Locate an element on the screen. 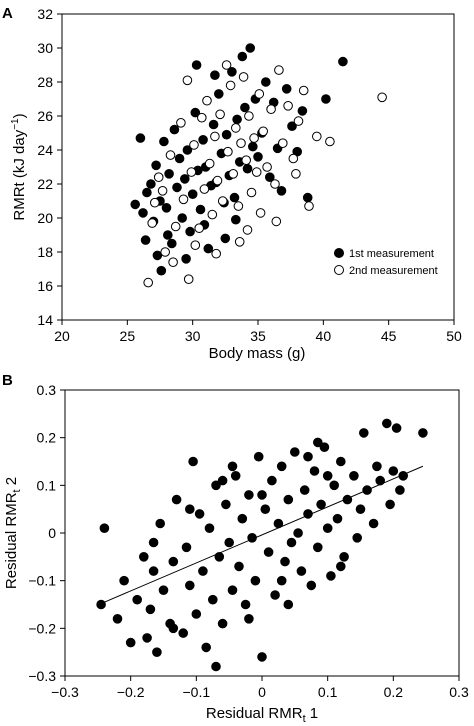 This screenshot has height=726, width=474. panel-b-x-tick-label: 0.1 is located at coordinates (328, 692).